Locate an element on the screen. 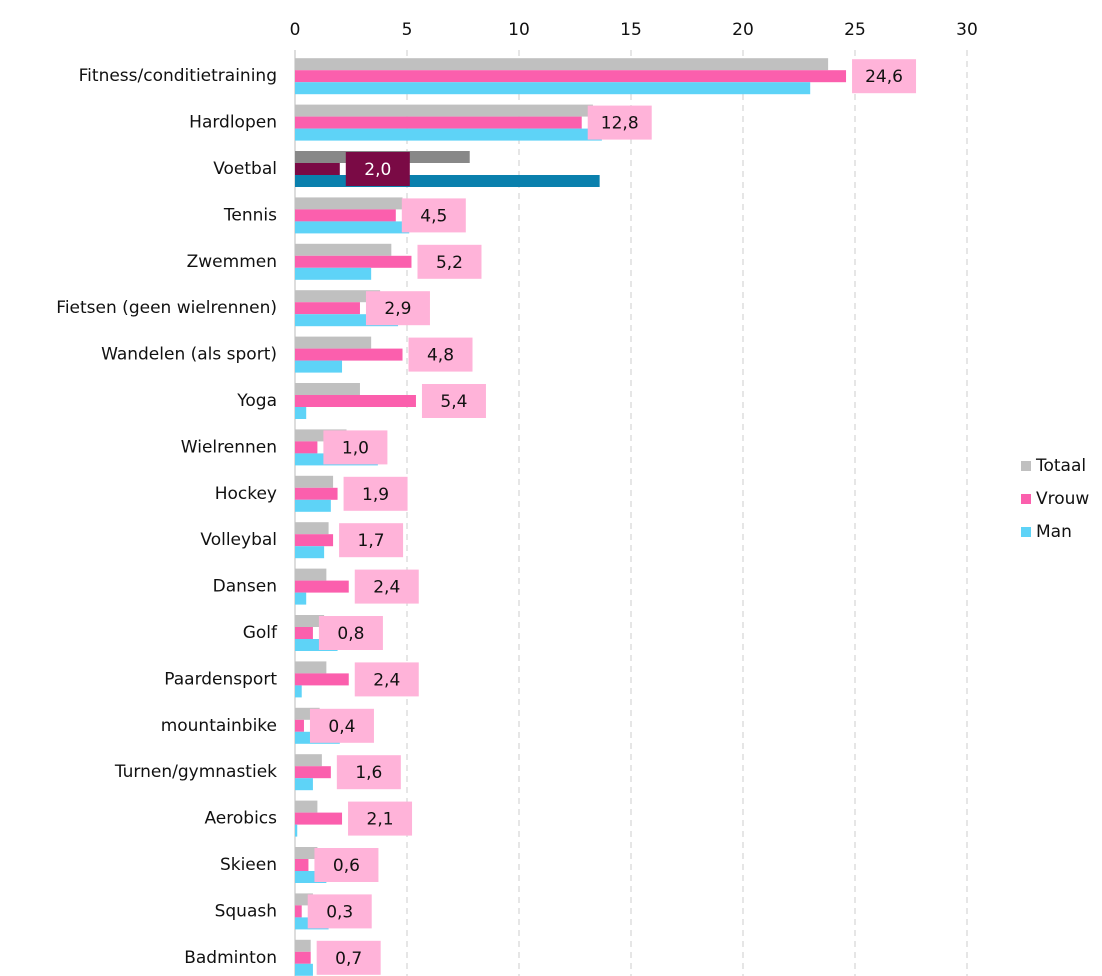  y-tick-label: Aerobics is located at coordinates (240, 819).